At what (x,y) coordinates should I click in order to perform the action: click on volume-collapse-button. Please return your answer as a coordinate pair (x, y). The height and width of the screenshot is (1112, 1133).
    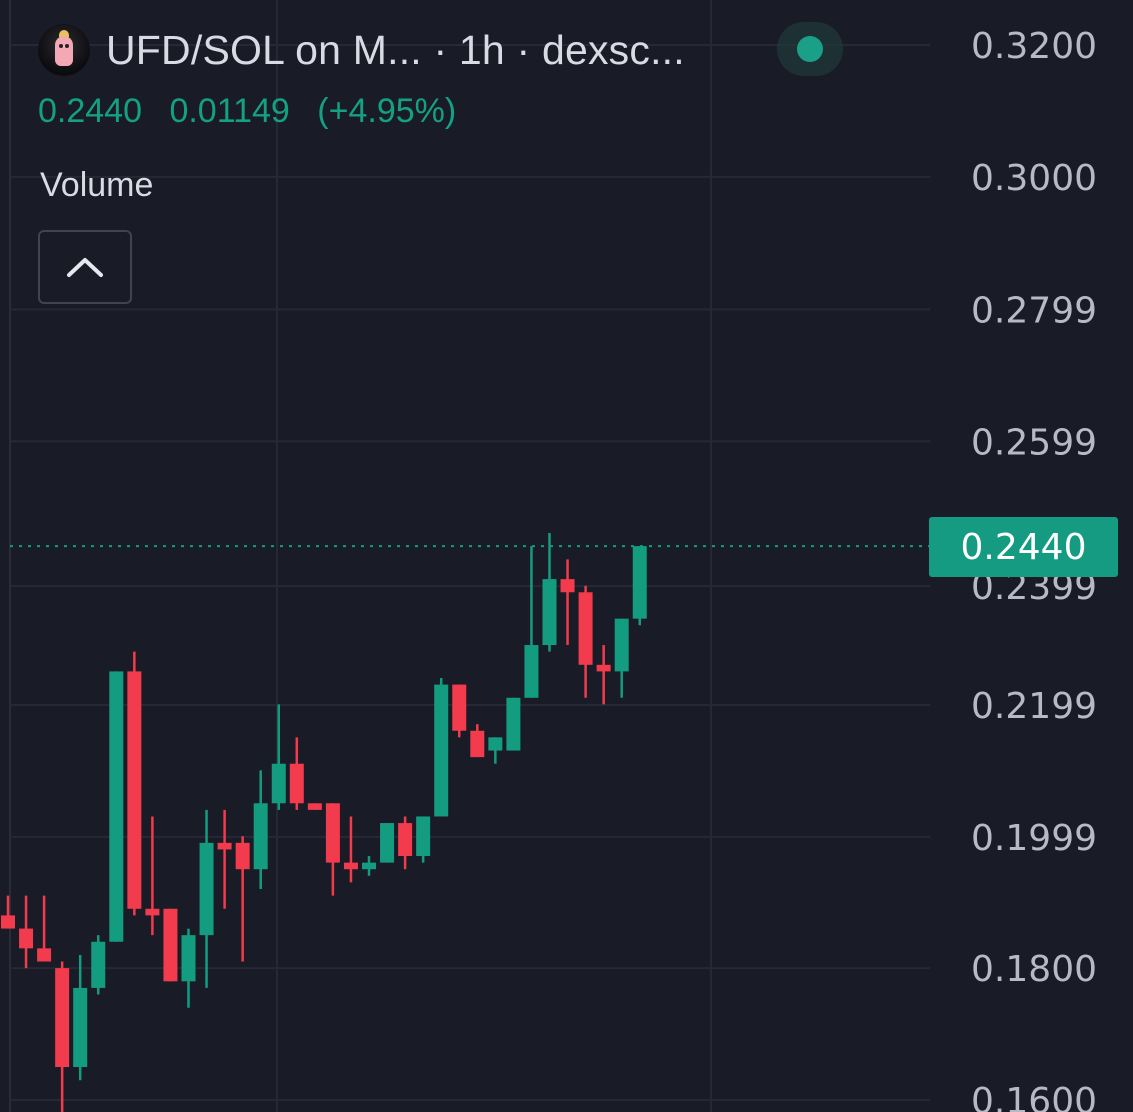
    Looking at the image, I should click on (85, 267).